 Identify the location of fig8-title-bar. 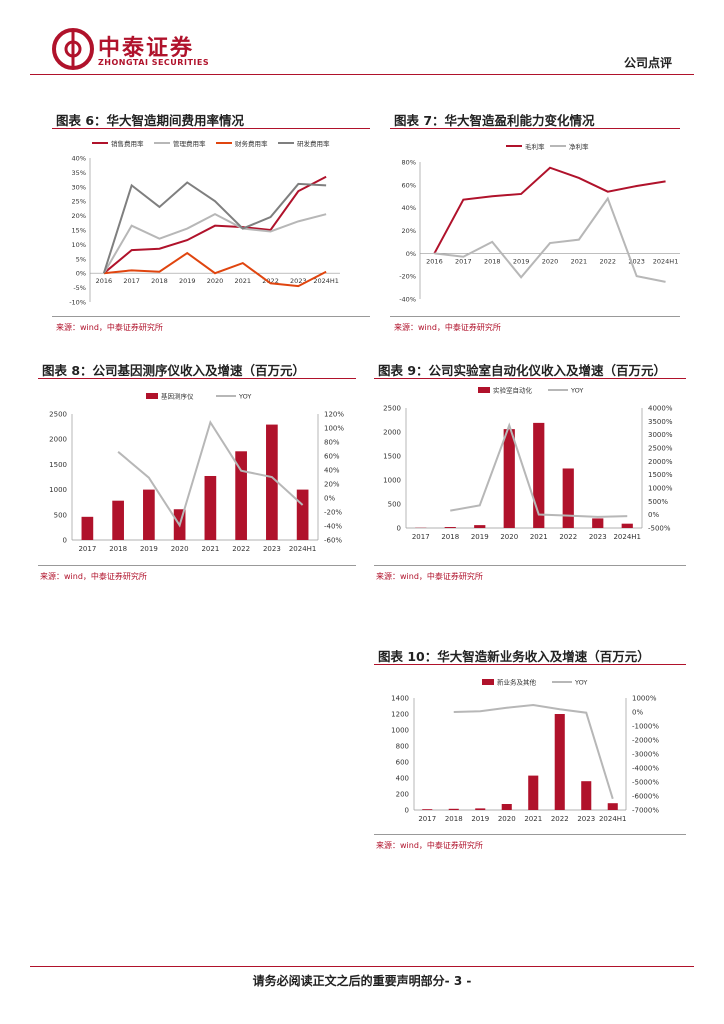
(197, 367).